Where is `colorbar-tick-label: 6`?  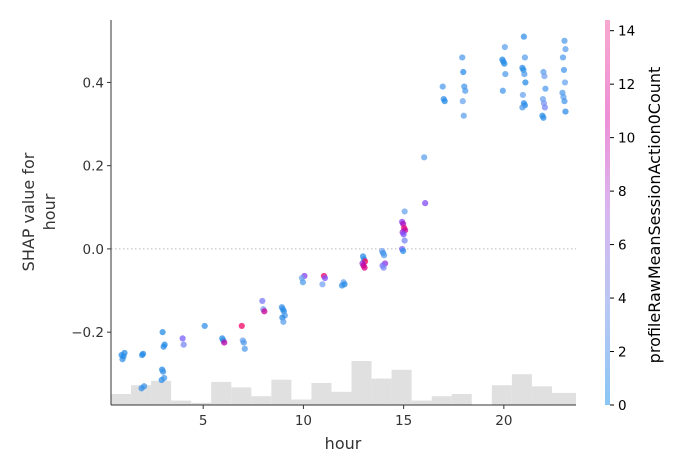
colorbar-tick-label: 6 is located at coordinates (622, 246).